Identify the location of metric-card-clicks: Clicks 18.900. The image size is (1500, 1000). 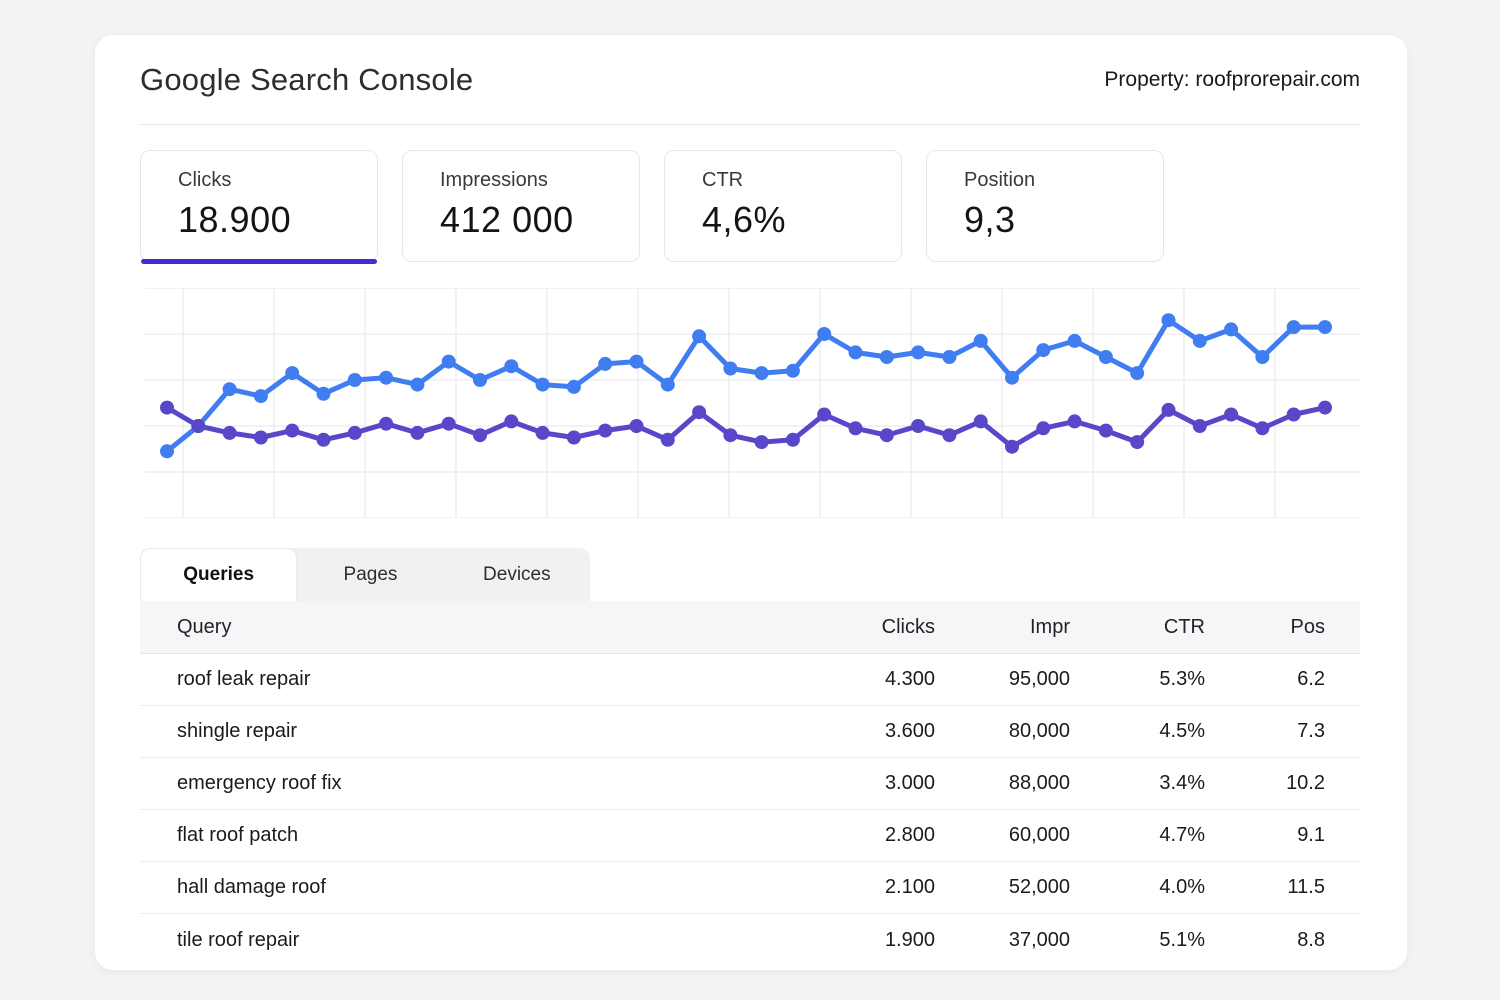
(259, 207).